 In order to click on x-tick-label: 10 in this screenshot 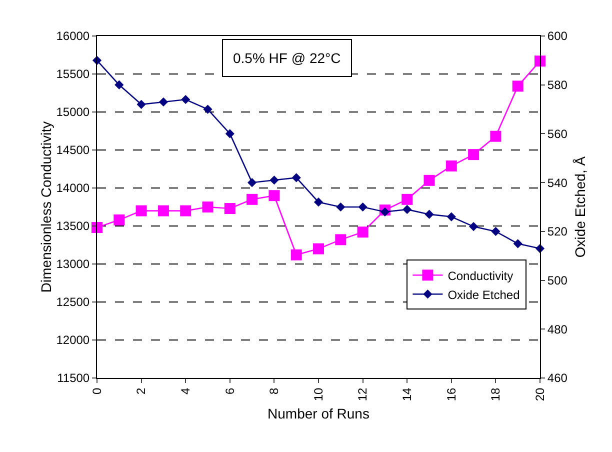, I will do `click(318, 394)`.